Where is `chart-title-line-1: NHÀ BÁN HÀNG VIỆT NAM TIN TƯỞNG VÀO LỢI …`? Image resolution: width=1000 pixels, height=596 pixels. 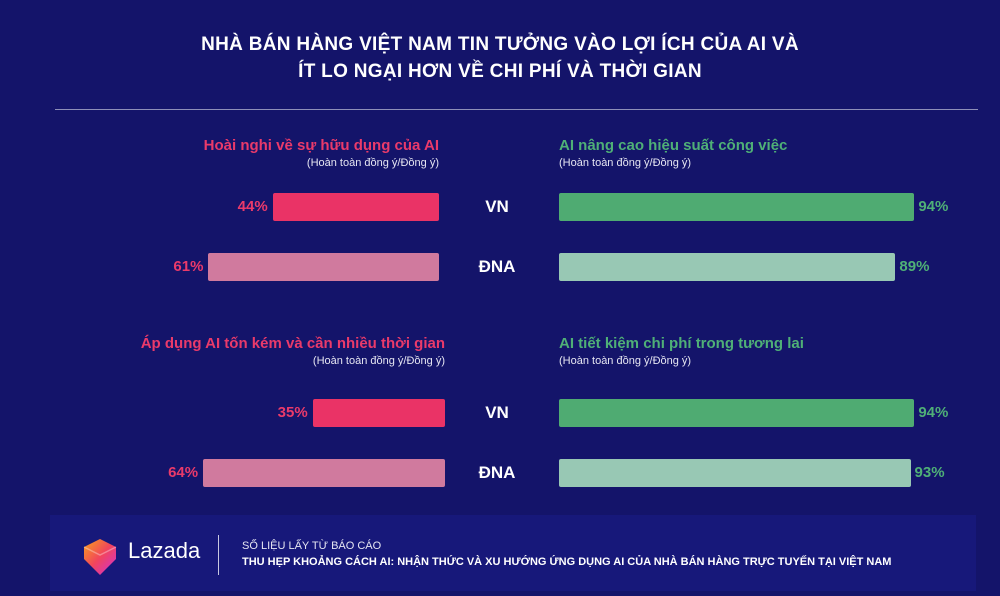 chart-title-line-1: NHÀ BÁN HÀNG VIỆT NAM TIN TƯỞNG VÀO LỢI … is located at coordinates (500, 44).